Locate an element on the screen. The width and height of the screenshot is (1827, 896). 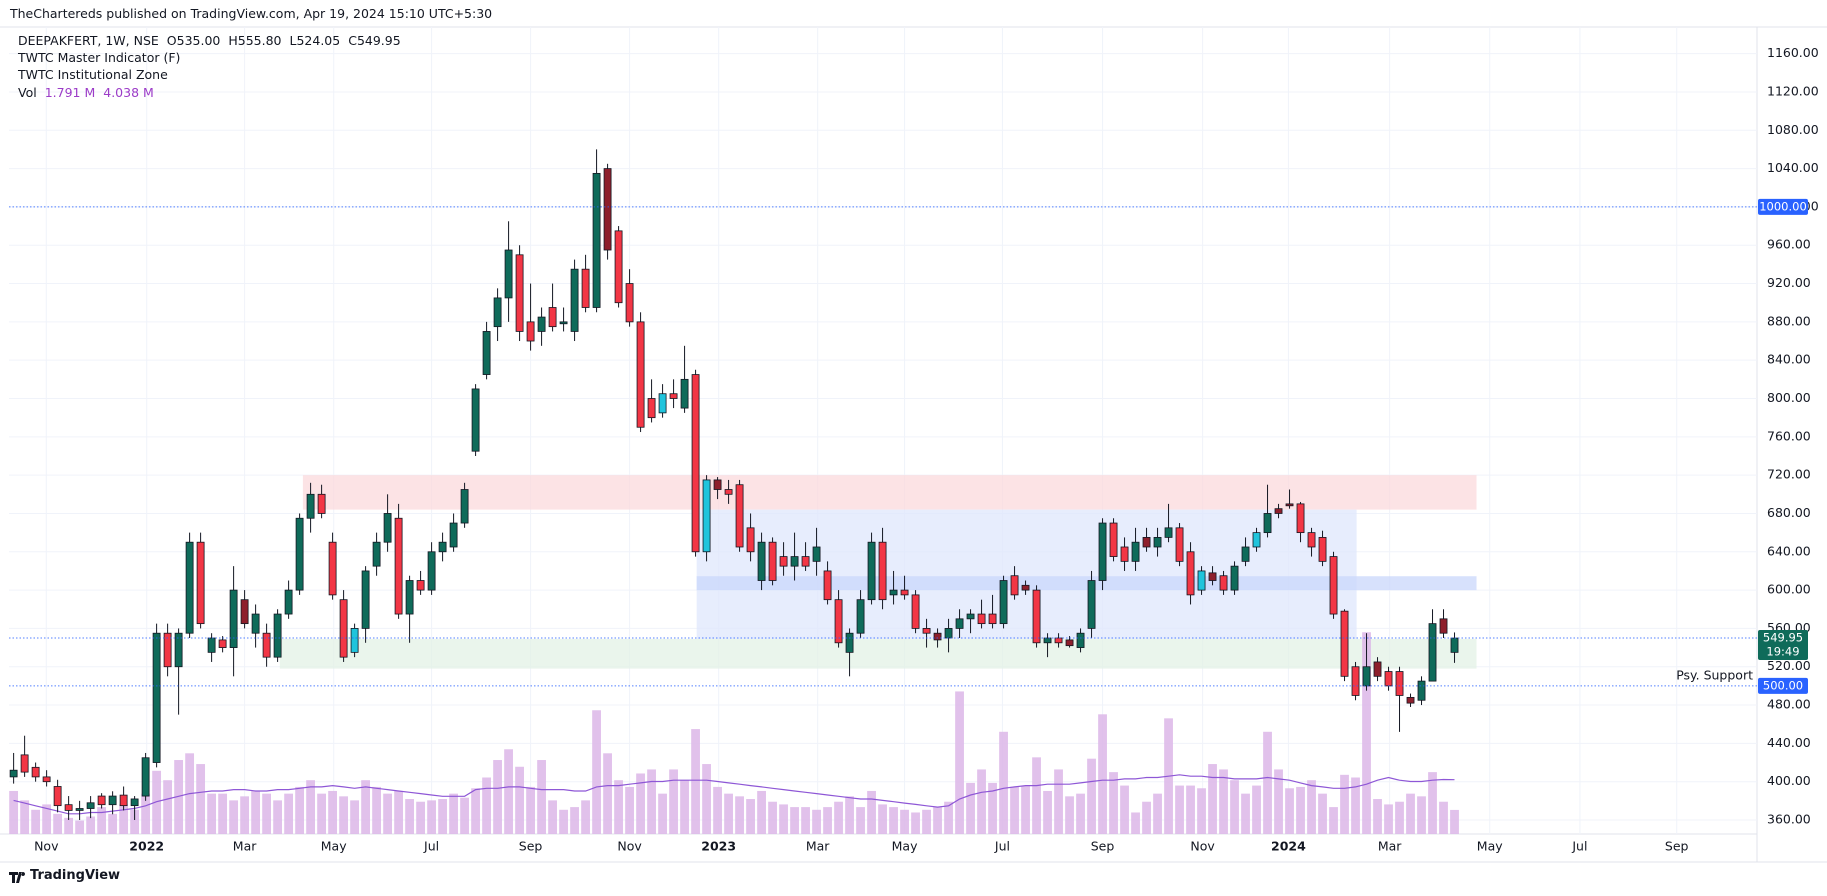
y-tick-label: 400.00 is located at coordinates (1789, 780).